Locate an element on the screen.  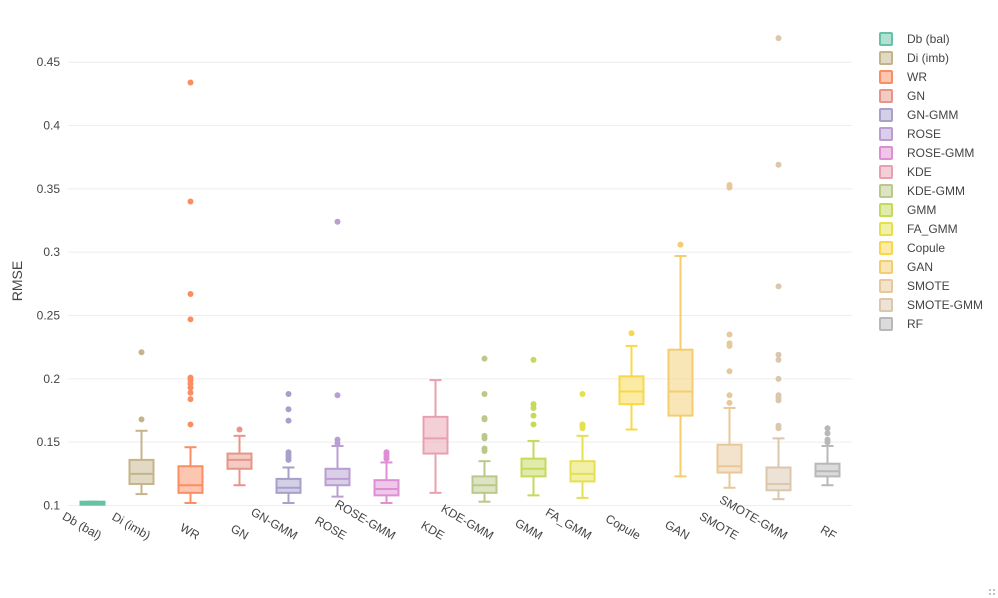
legend-item: ROSE-GMM is located at coordinates (926, 153).